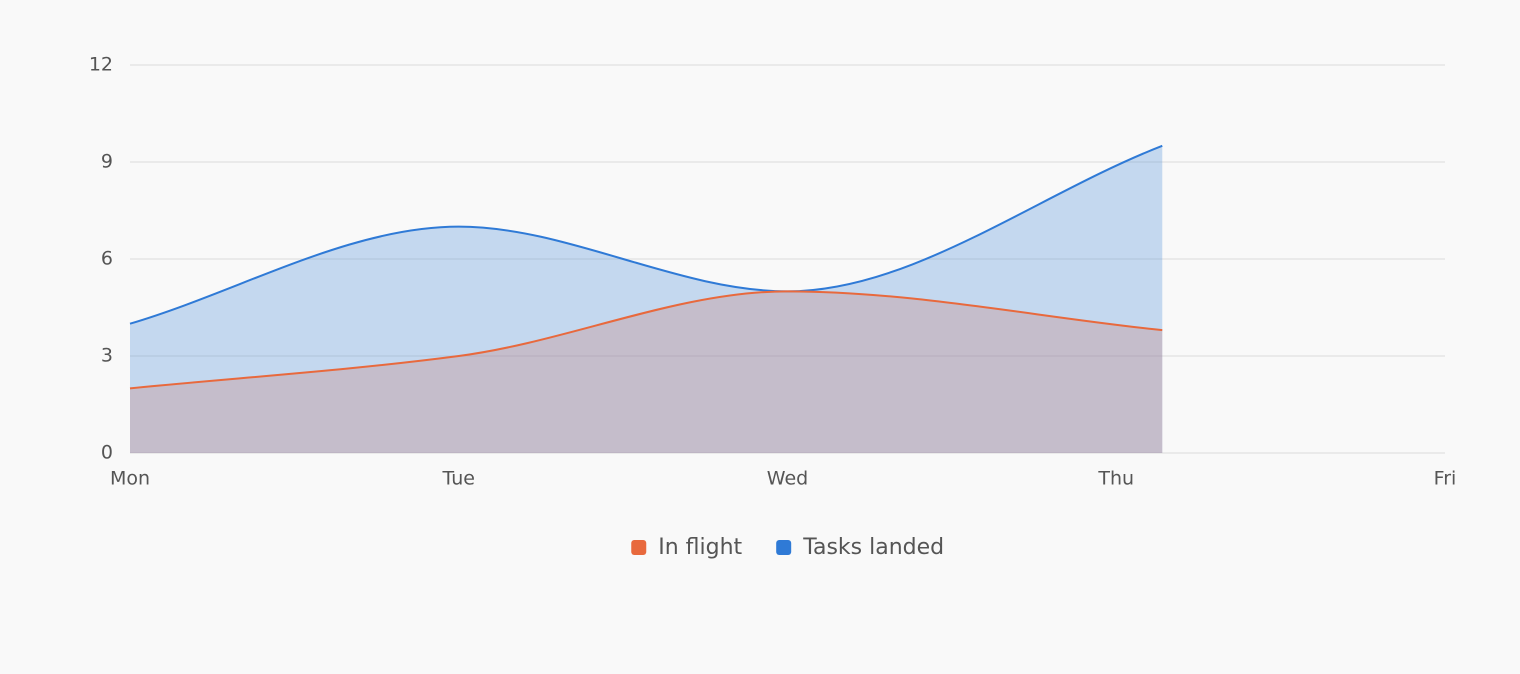 This screenshot has width=1520, height=674. Describe the element at coordinates (646, 340) in the screenshot. I see `area-line` at that location.